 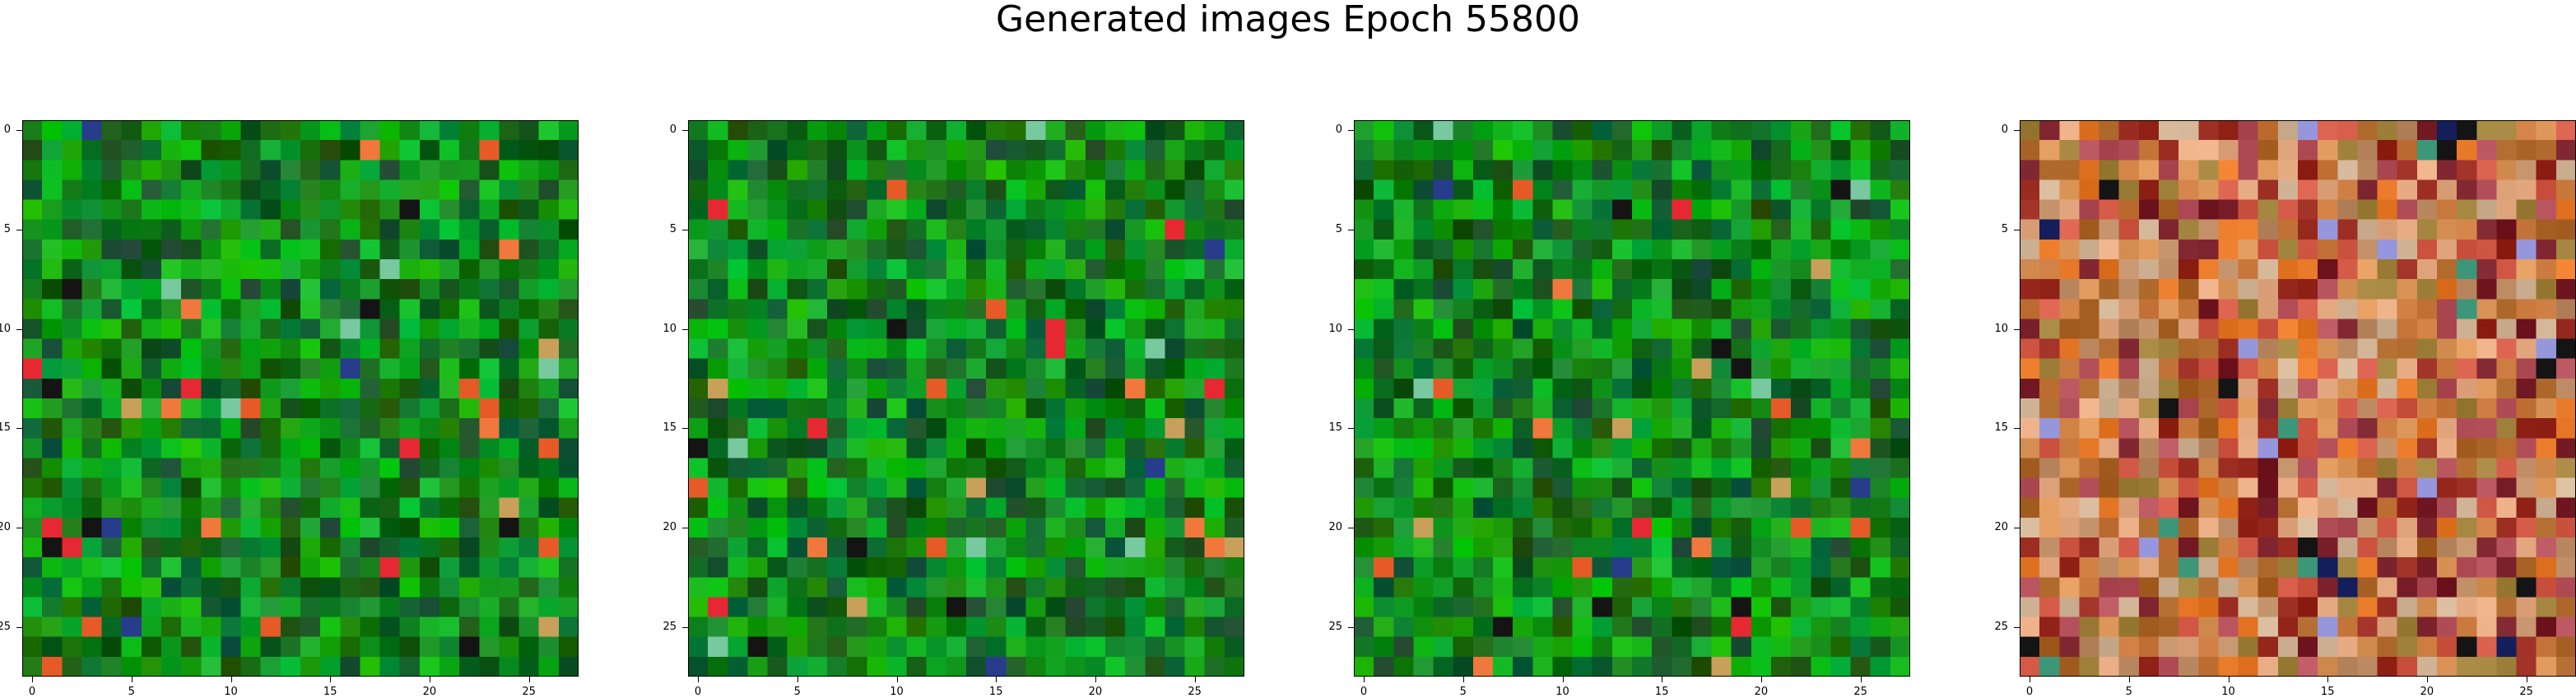 I want to click on figure-title: Generated images Epoch 55800, so click(x=1288, y=20).